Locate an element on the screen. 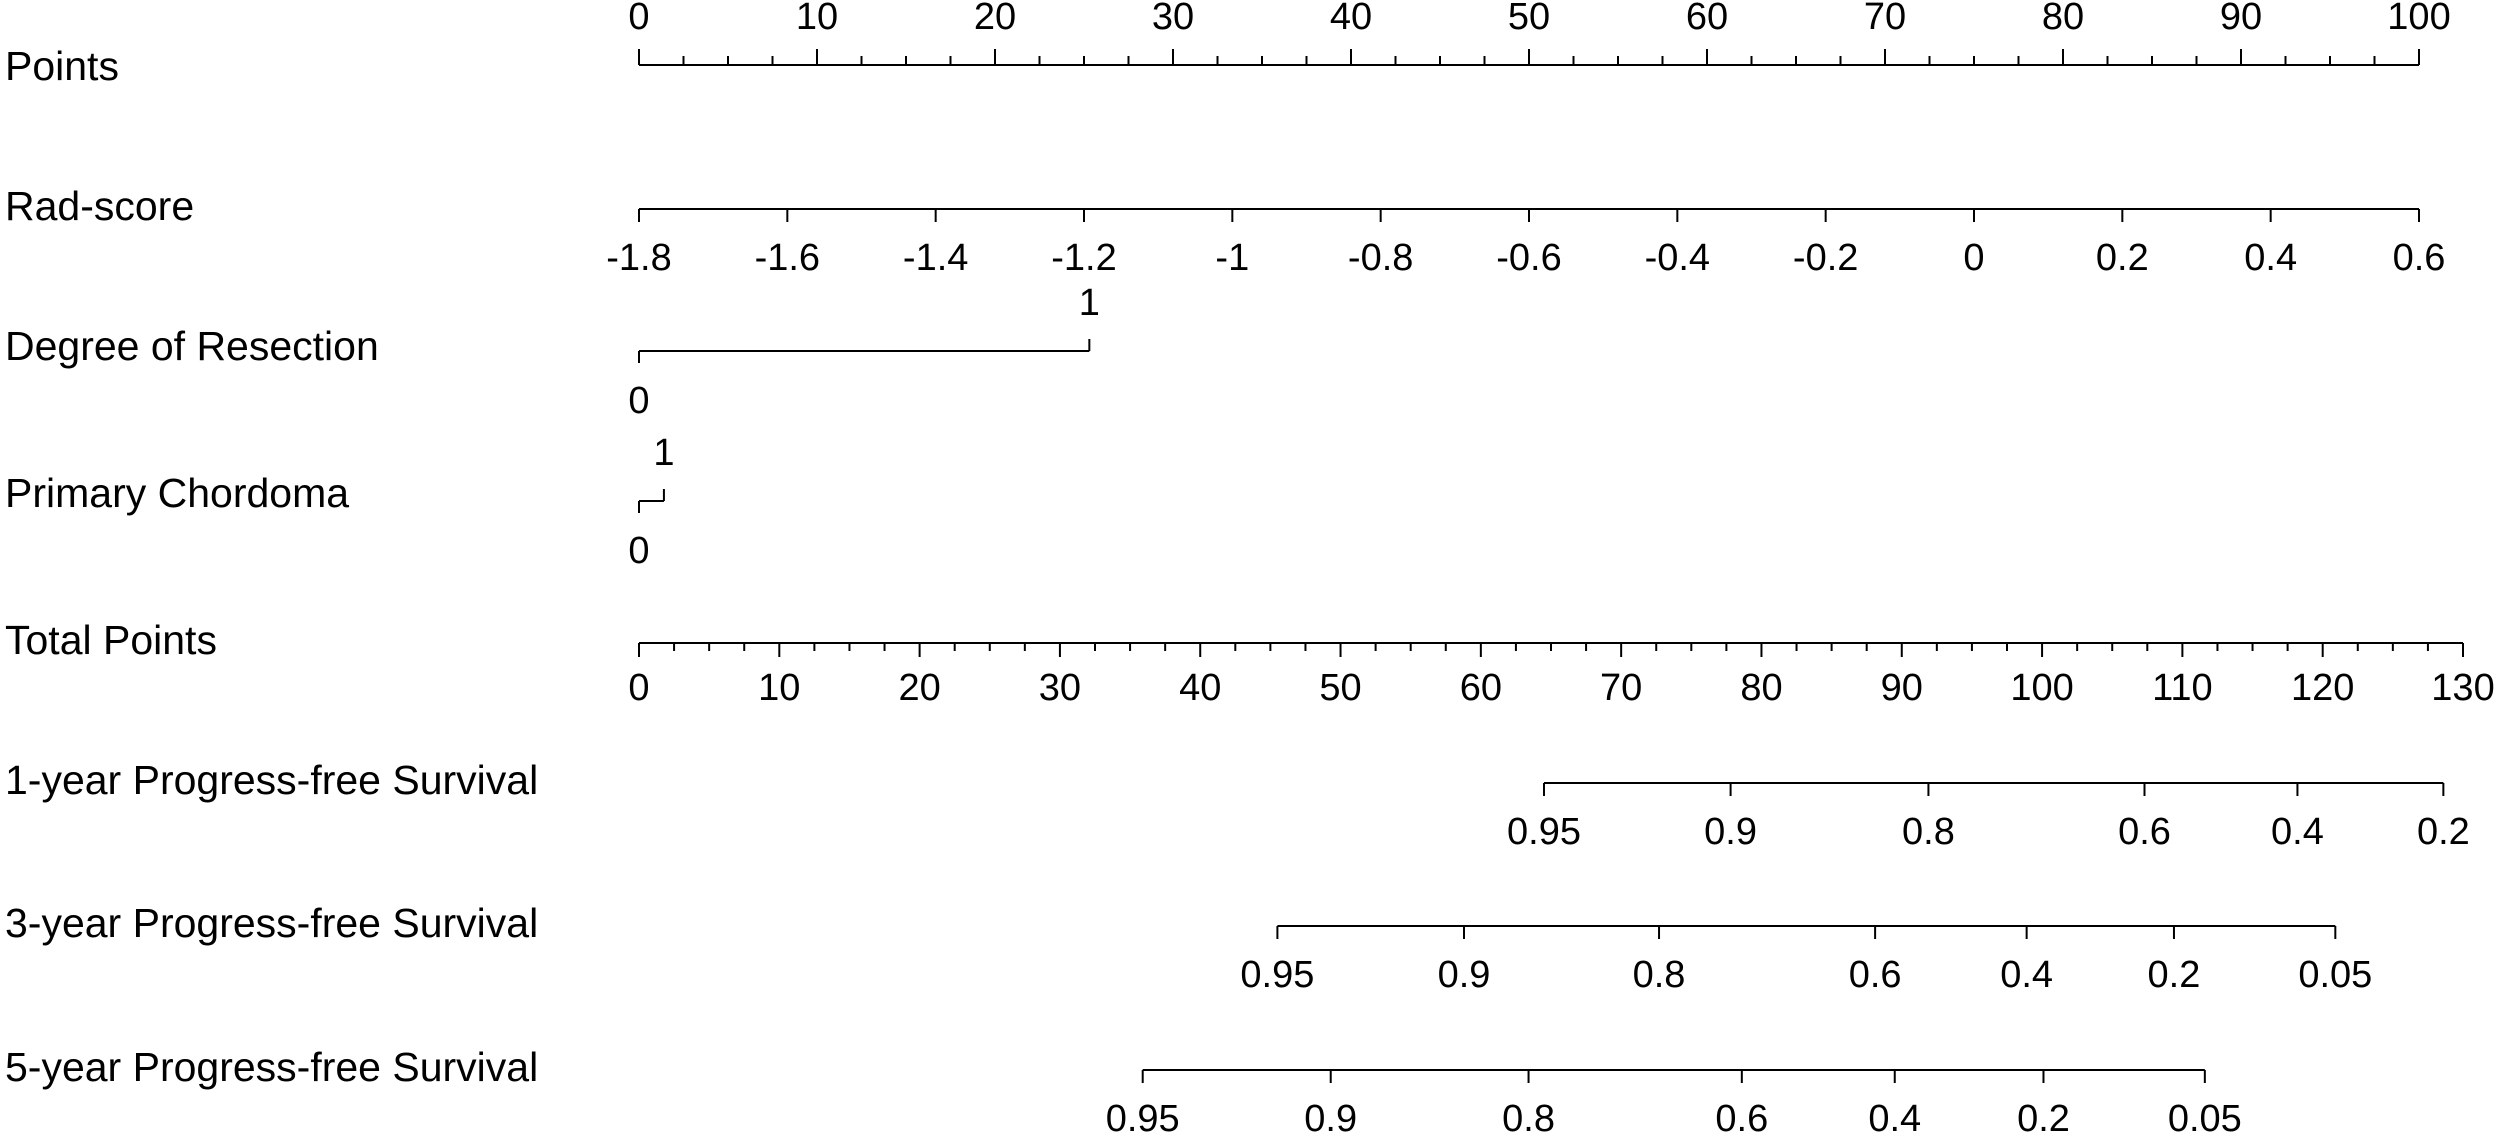 The image size is (2500, 1140). row-label: Total Points is located at coordinates (111, 640).